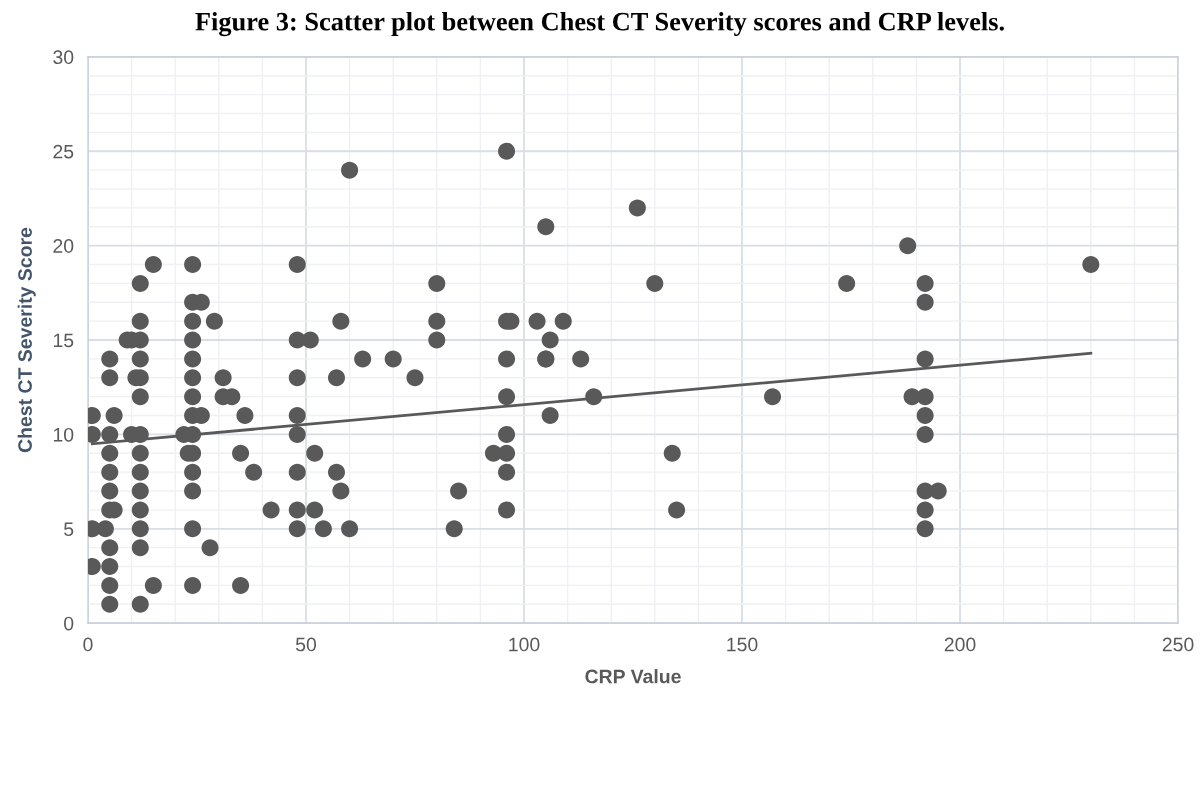  What do you see at coordinates (69, 529) in the screenshot?
I see `y-tick-label: 5` at bounding box center [69, 529].